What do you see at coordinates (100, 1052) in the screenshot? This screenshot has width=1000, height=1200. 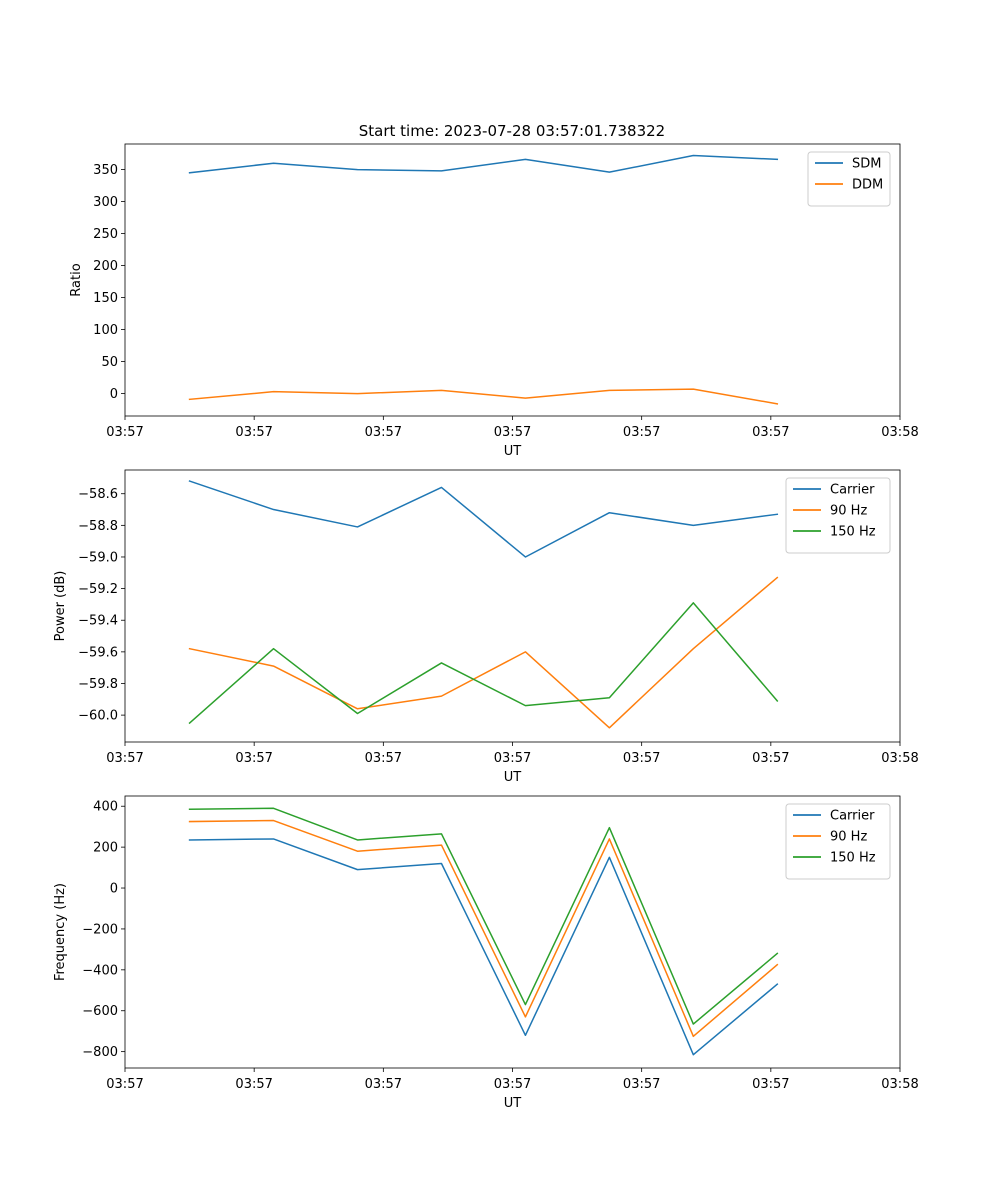 I see `y-tick-label: −800` at bounding box center [100, 1052].